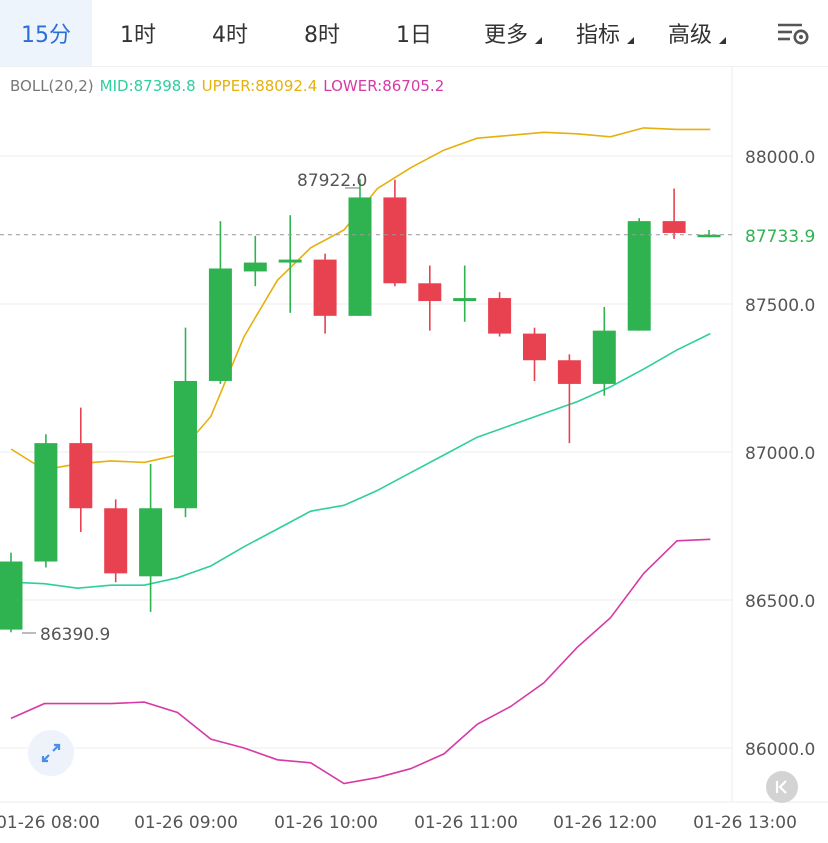 The image size is (828, 843). Describe the element at coordinates (186, 823) in the screenshot. I see `x-tick-label: 01-26 09:00` at that location.